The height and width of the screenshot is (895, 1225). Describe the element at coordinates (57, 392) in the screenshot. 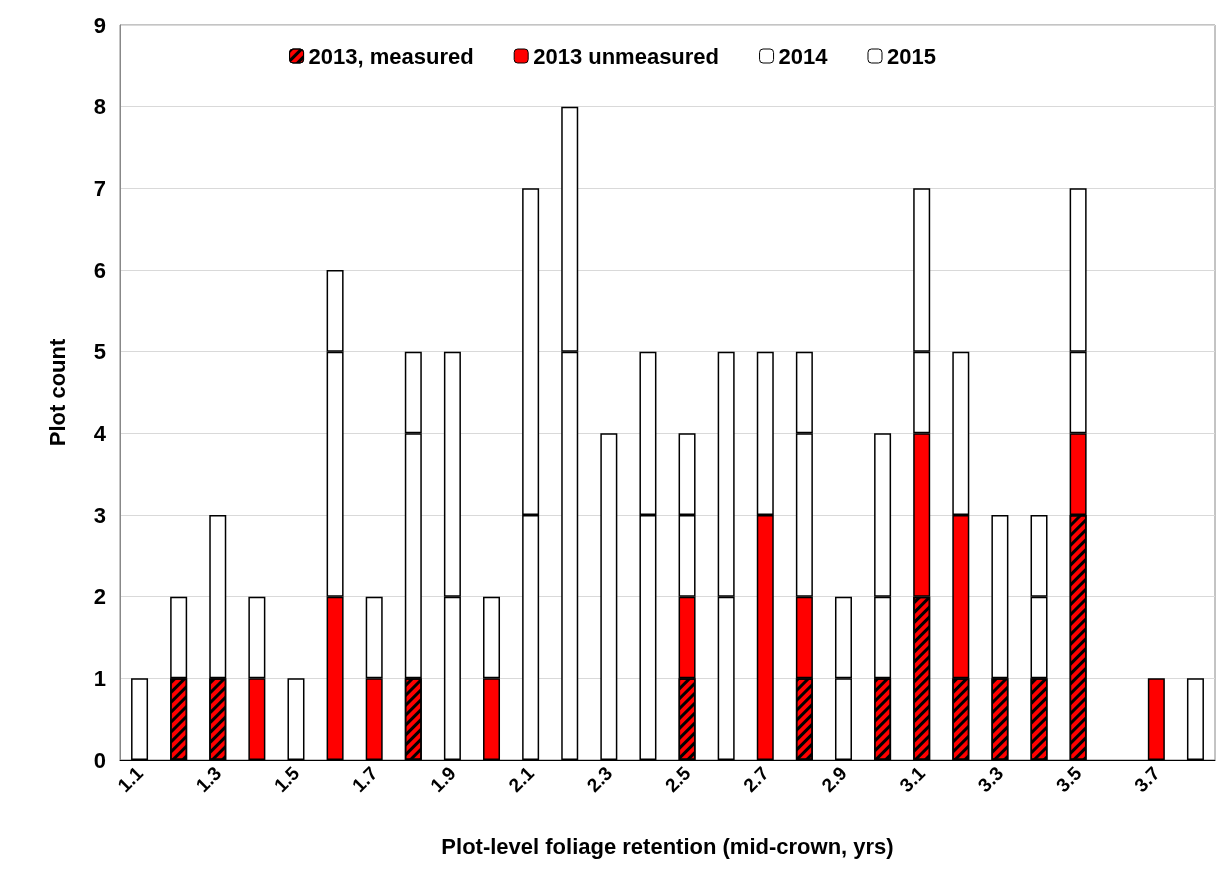

I see `y-axis-title: Plot count` at that location.